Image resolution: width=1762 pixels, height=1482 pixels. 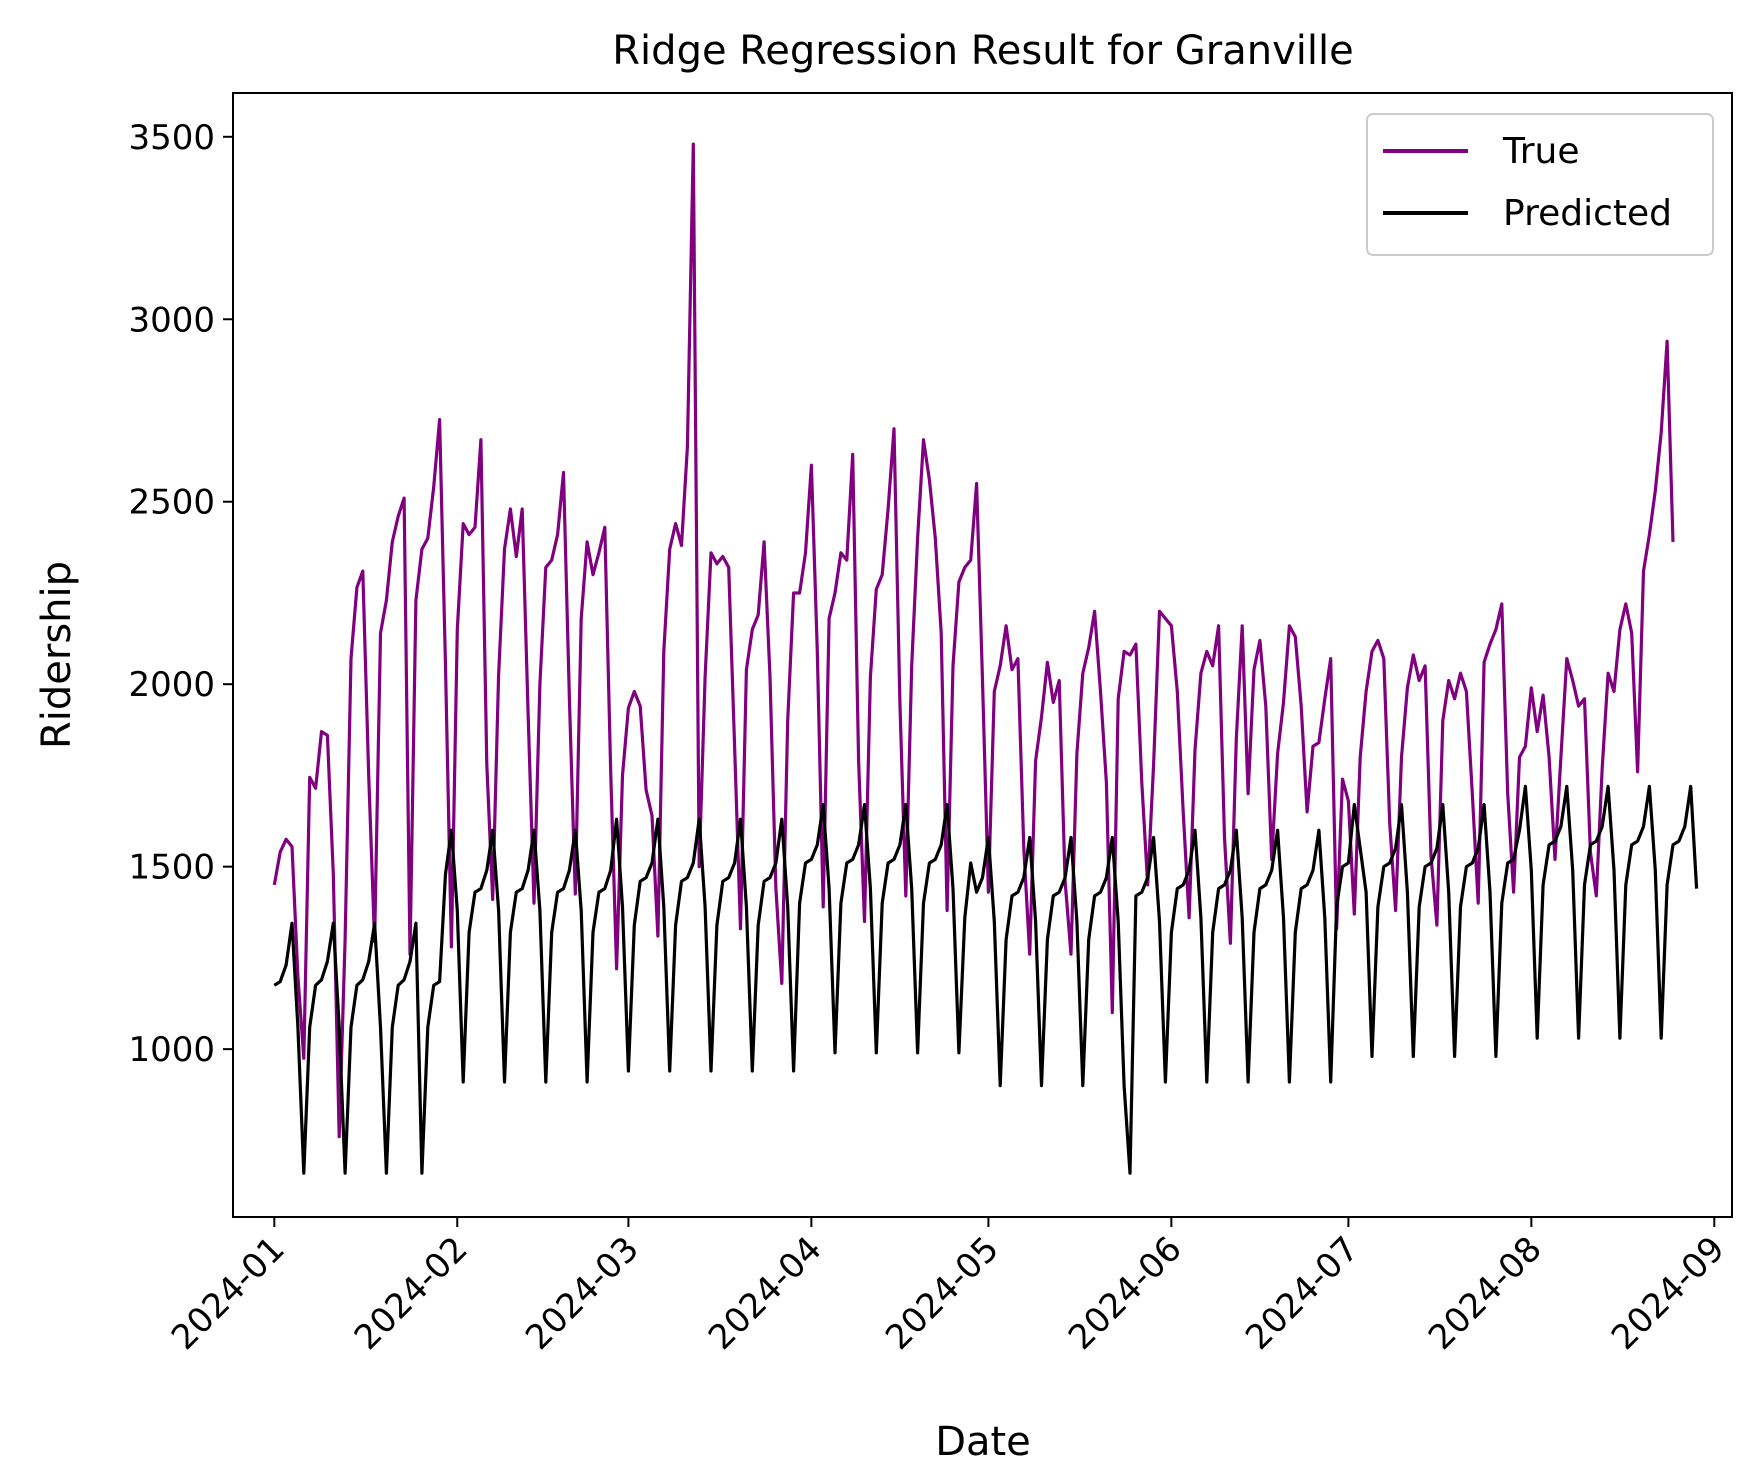 What do you see at coordinates (57, 655) in the screenshot?
I see `y-axis-label: Ridership` at bounding box center [57, 655].